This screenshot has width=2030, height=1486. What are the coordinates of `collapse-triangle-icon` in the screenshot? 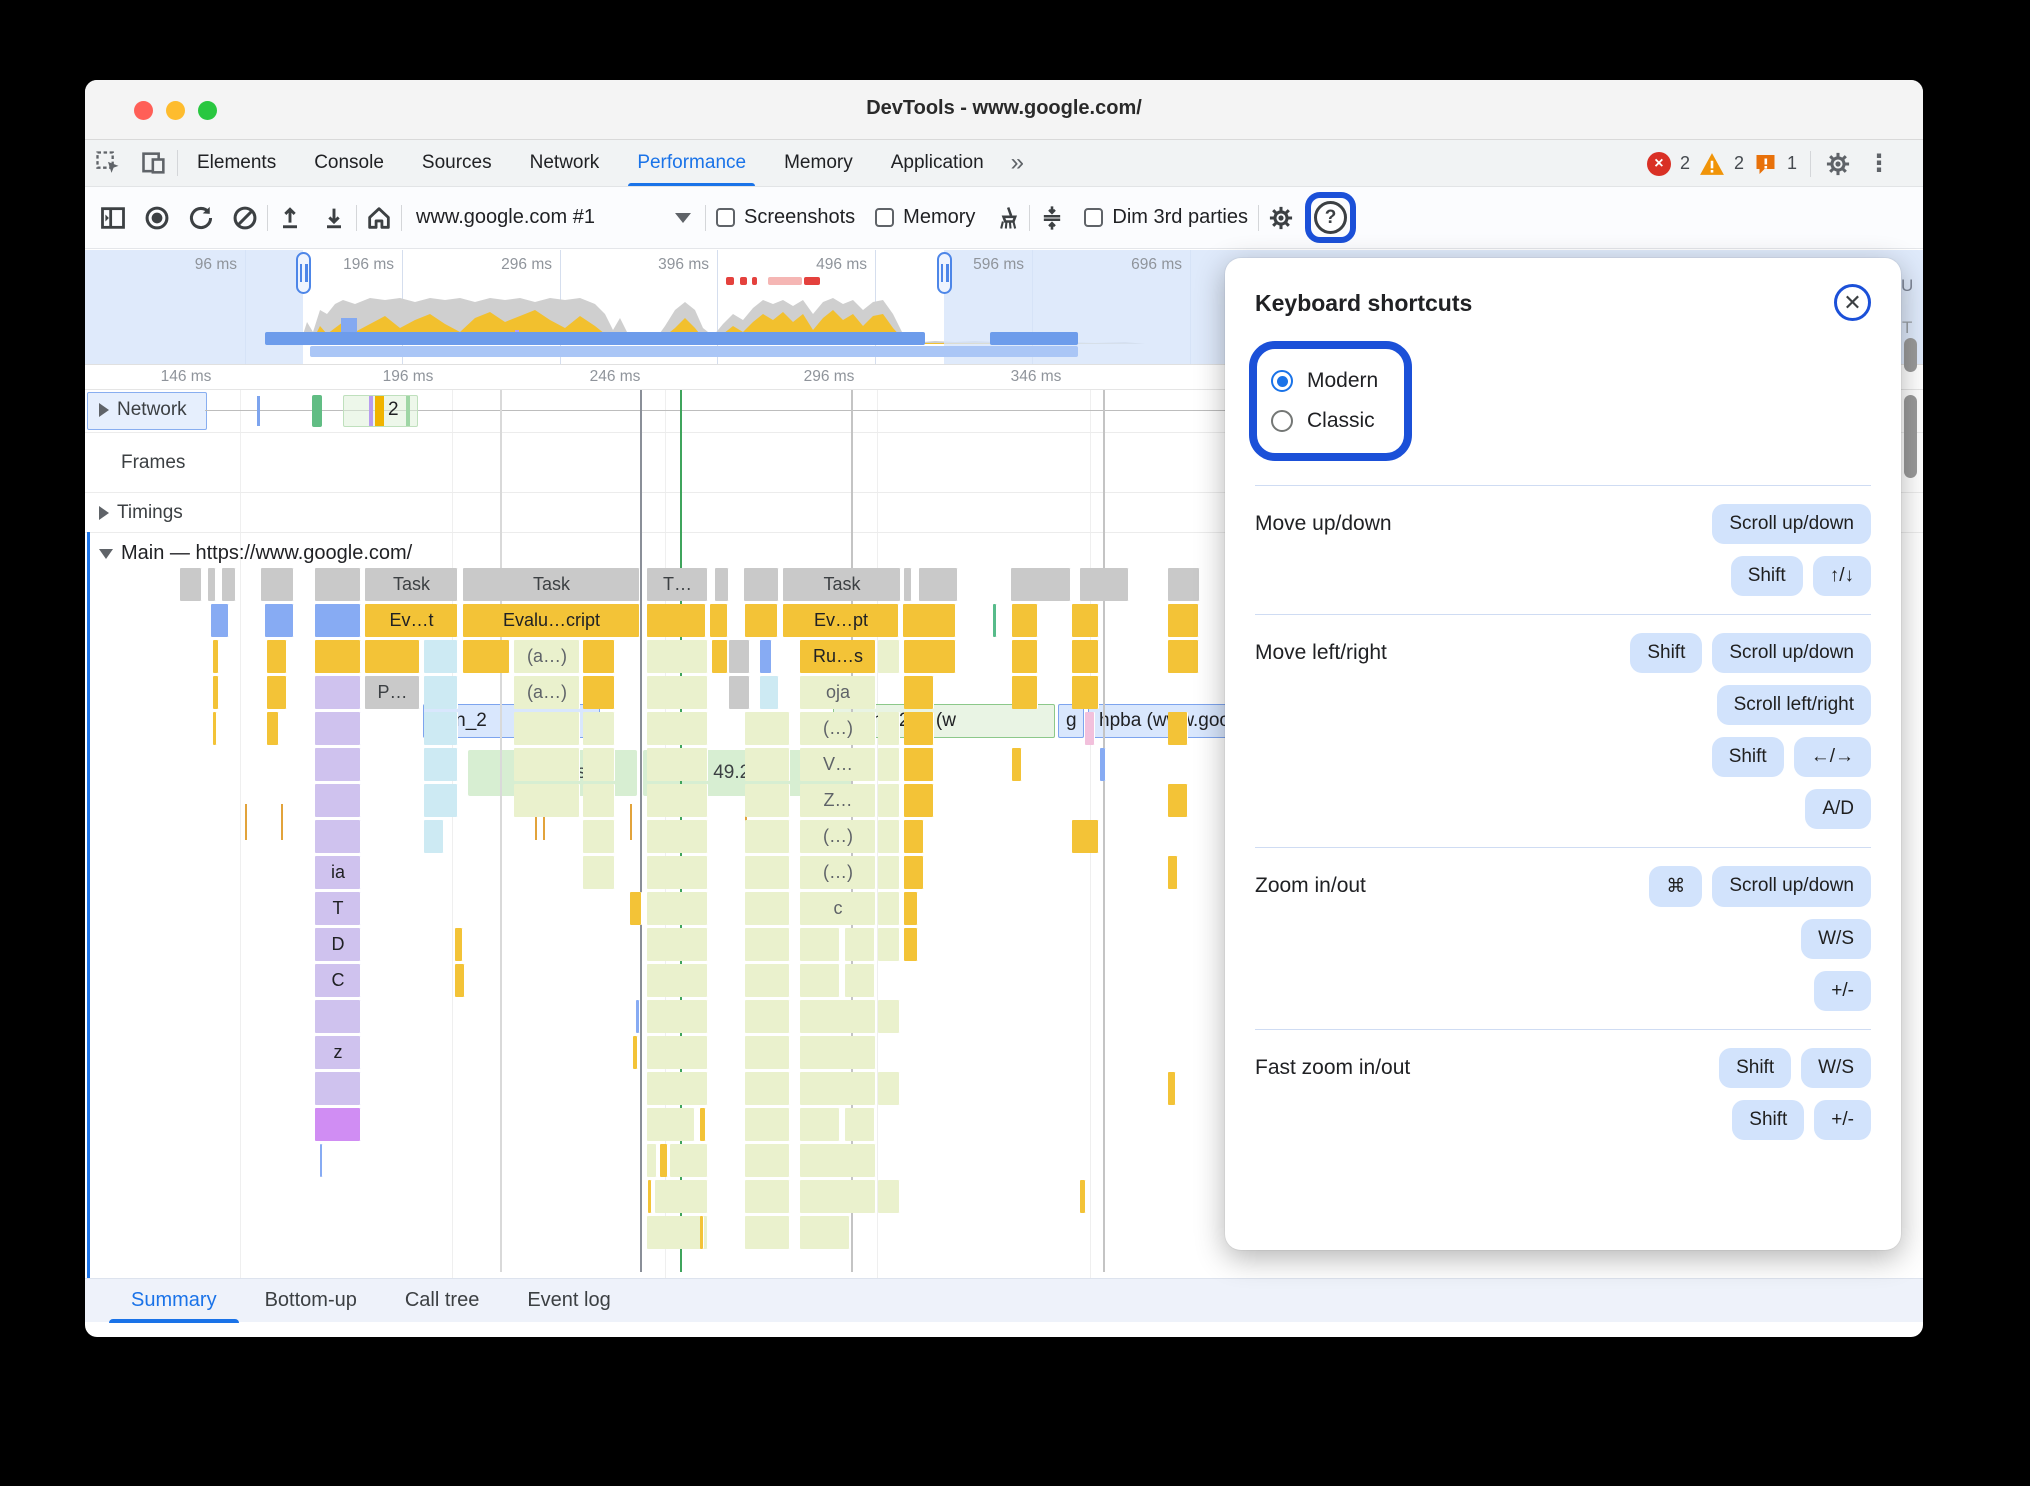 It's located at (106, 553).